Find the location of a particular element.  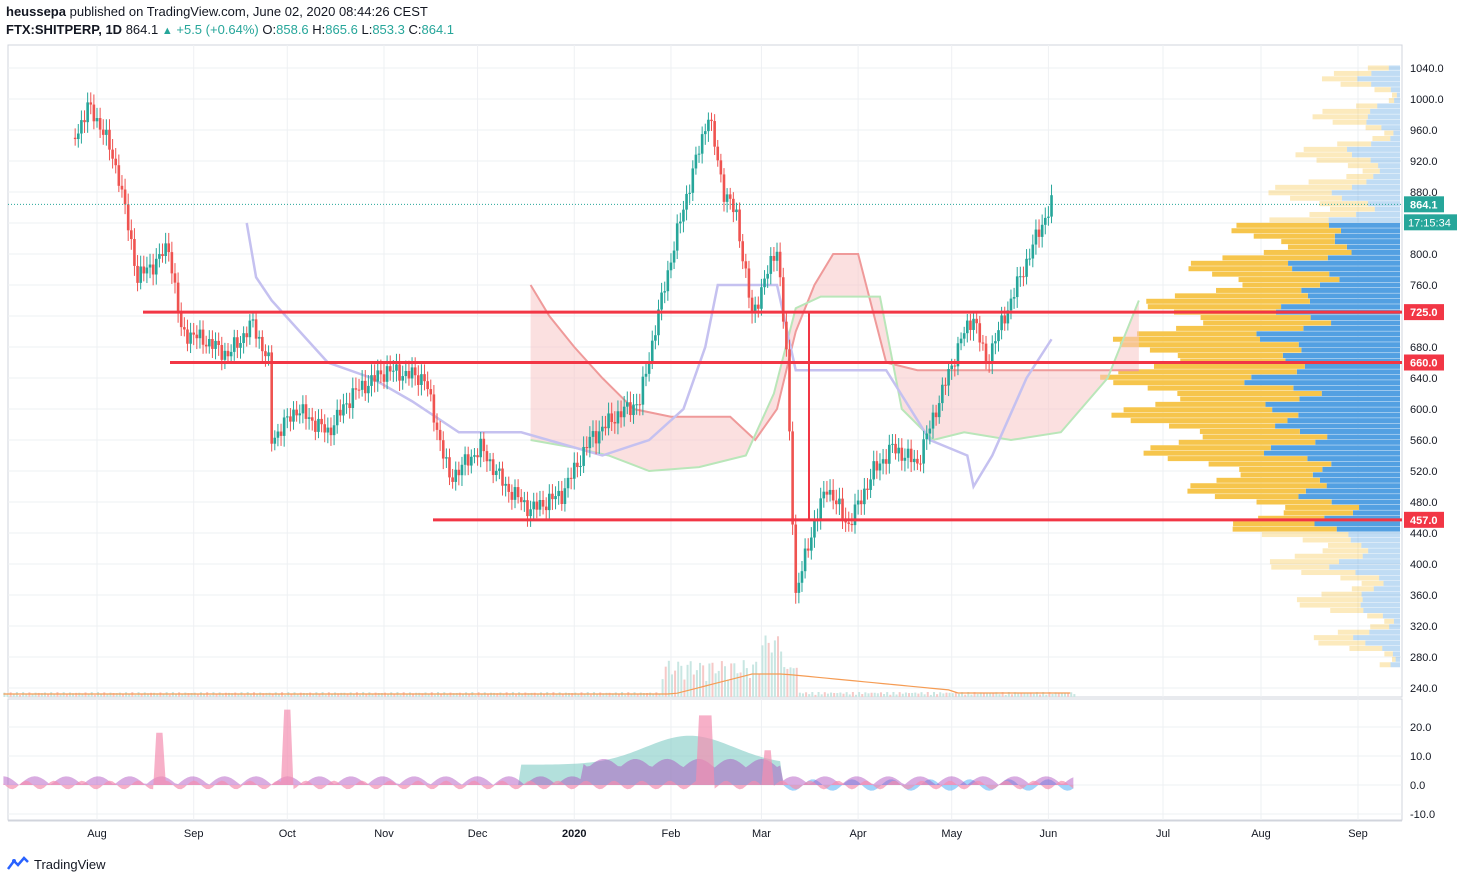

x-tick-label: Nov is located at coordinates (384, 834).